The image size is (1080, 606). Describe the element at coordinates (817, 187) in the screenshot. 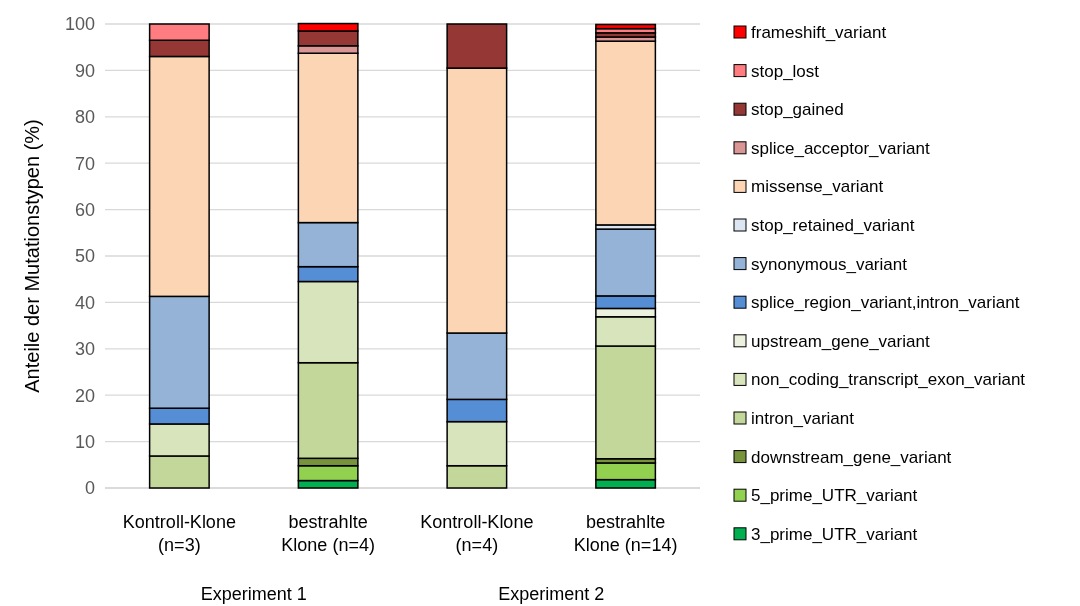

I see `legend-label: missense_variant` at that location.